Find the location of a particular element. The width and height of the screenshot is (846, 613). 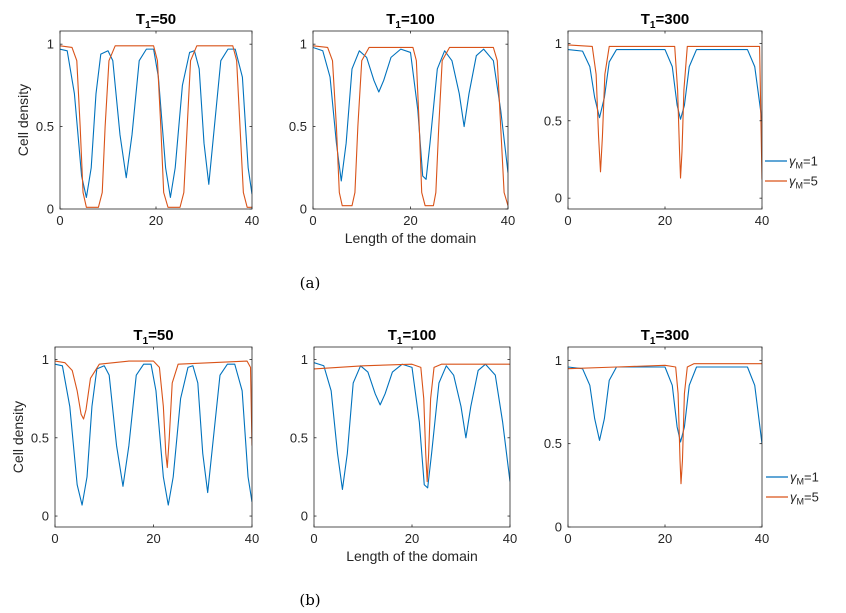

subplot-b1: 0 20 40 0 0.5 1 T1=50 Cell density is located at coordinates (134, 436).